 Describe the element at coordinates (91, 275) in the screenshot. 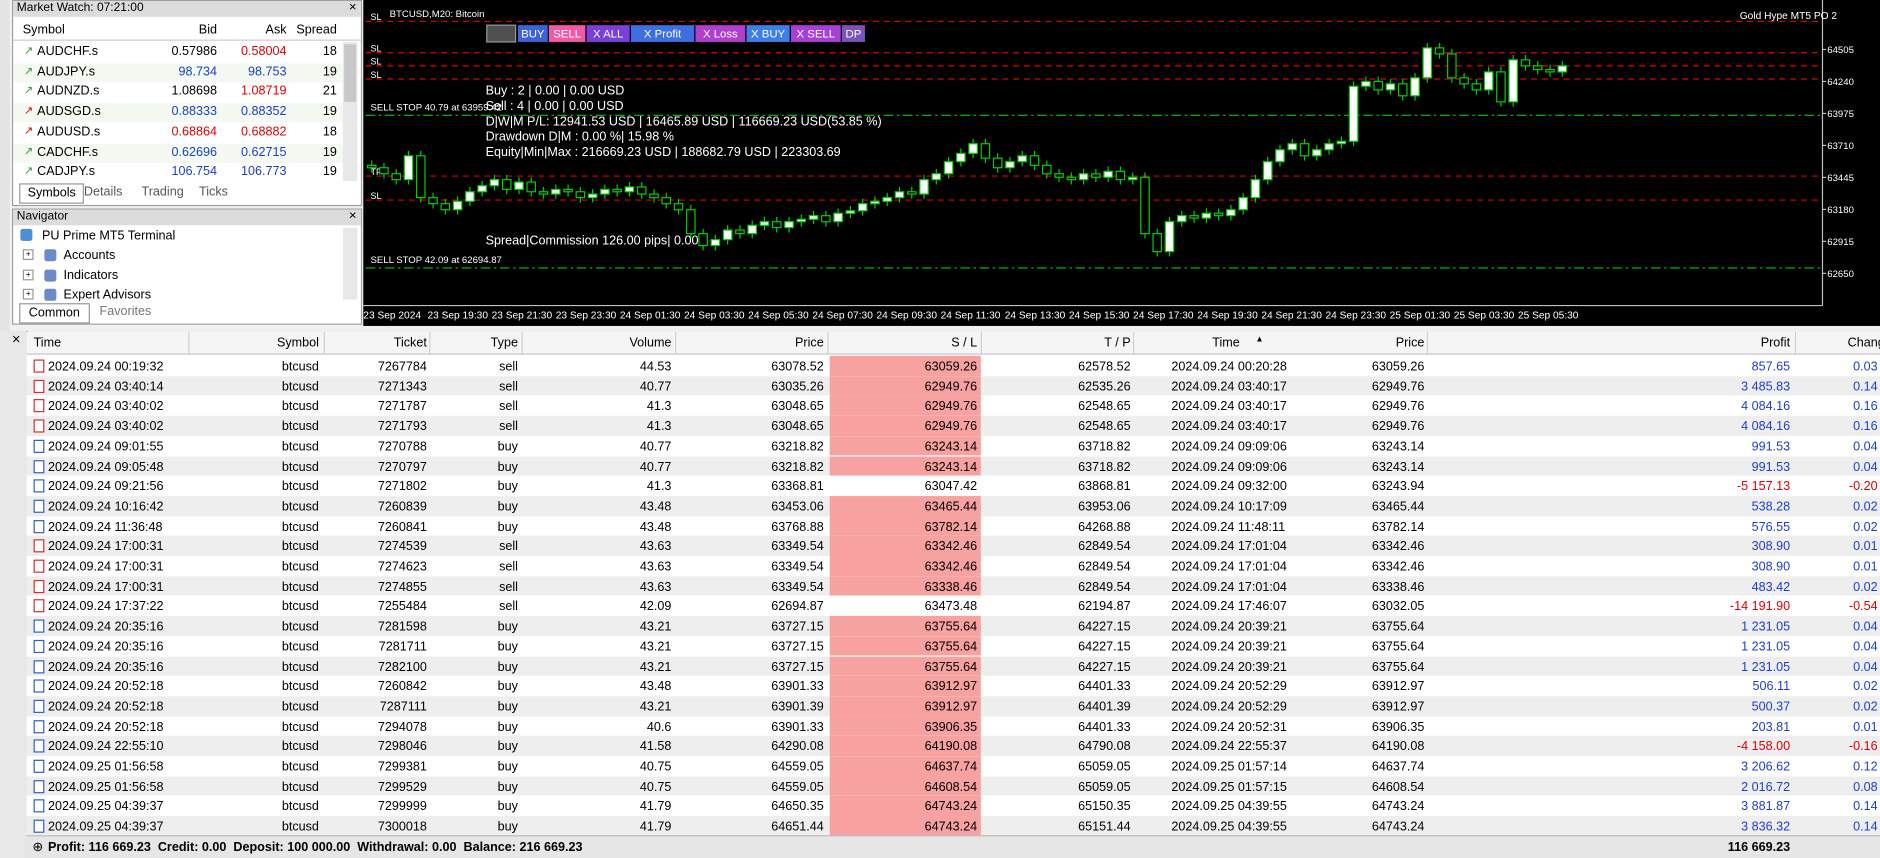

I see `tree-item: Indicators` at that location.